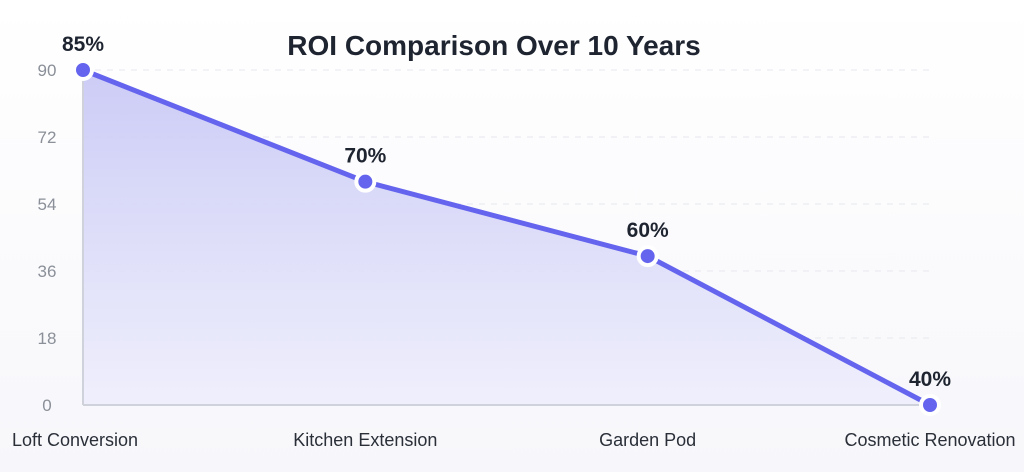 This screenshot has width=1024, height=472. I want to click on data-label: 85%, so click(83, 44).